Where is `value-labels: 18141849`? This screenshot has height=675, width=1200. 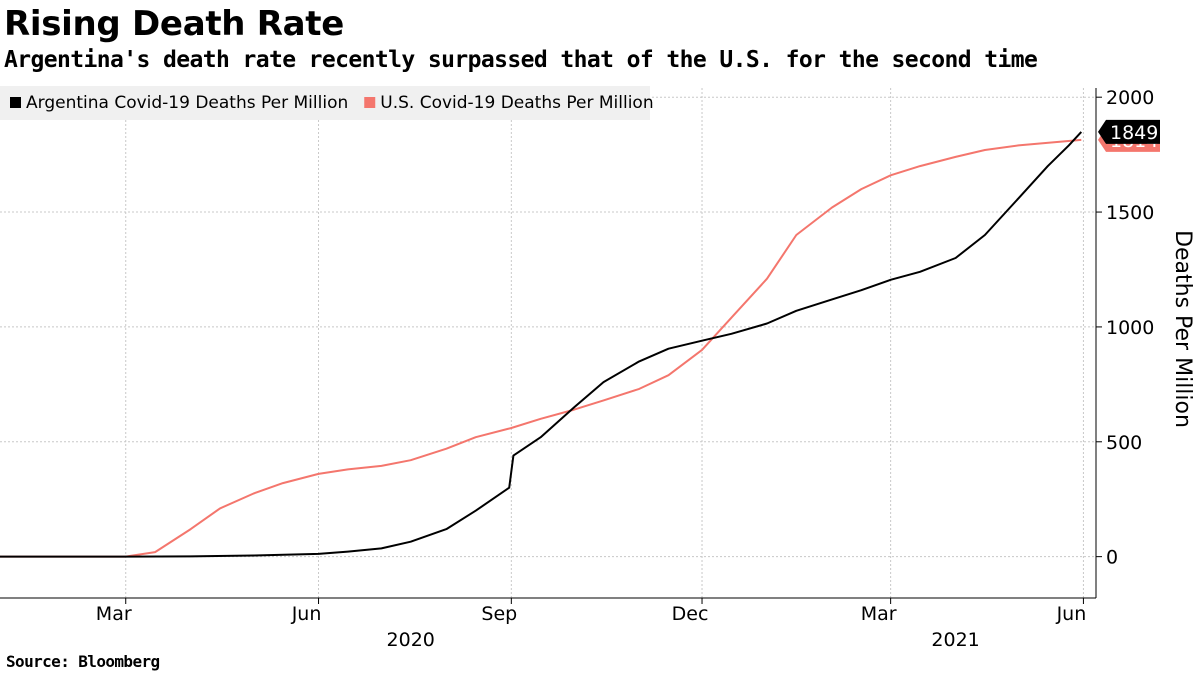
value-labels: 18141849 is located at coordinates (1129, 135).